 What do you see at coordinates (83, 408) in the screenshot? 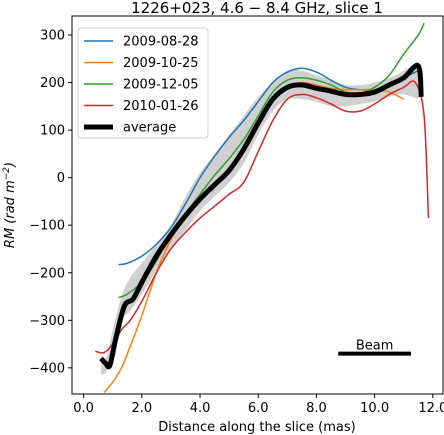
I see `x-tick-label: 0.0` at bounding box center [83, 408].